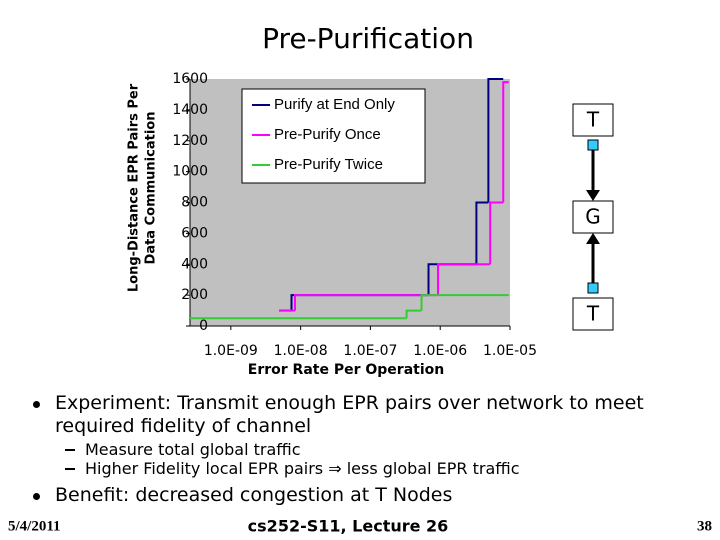 The width and height of the screenshot is (720, 540). Describe the element at coordinates (301, 351) in the screenshot. I see `x-tick-label: 1.0E-08` at that location.